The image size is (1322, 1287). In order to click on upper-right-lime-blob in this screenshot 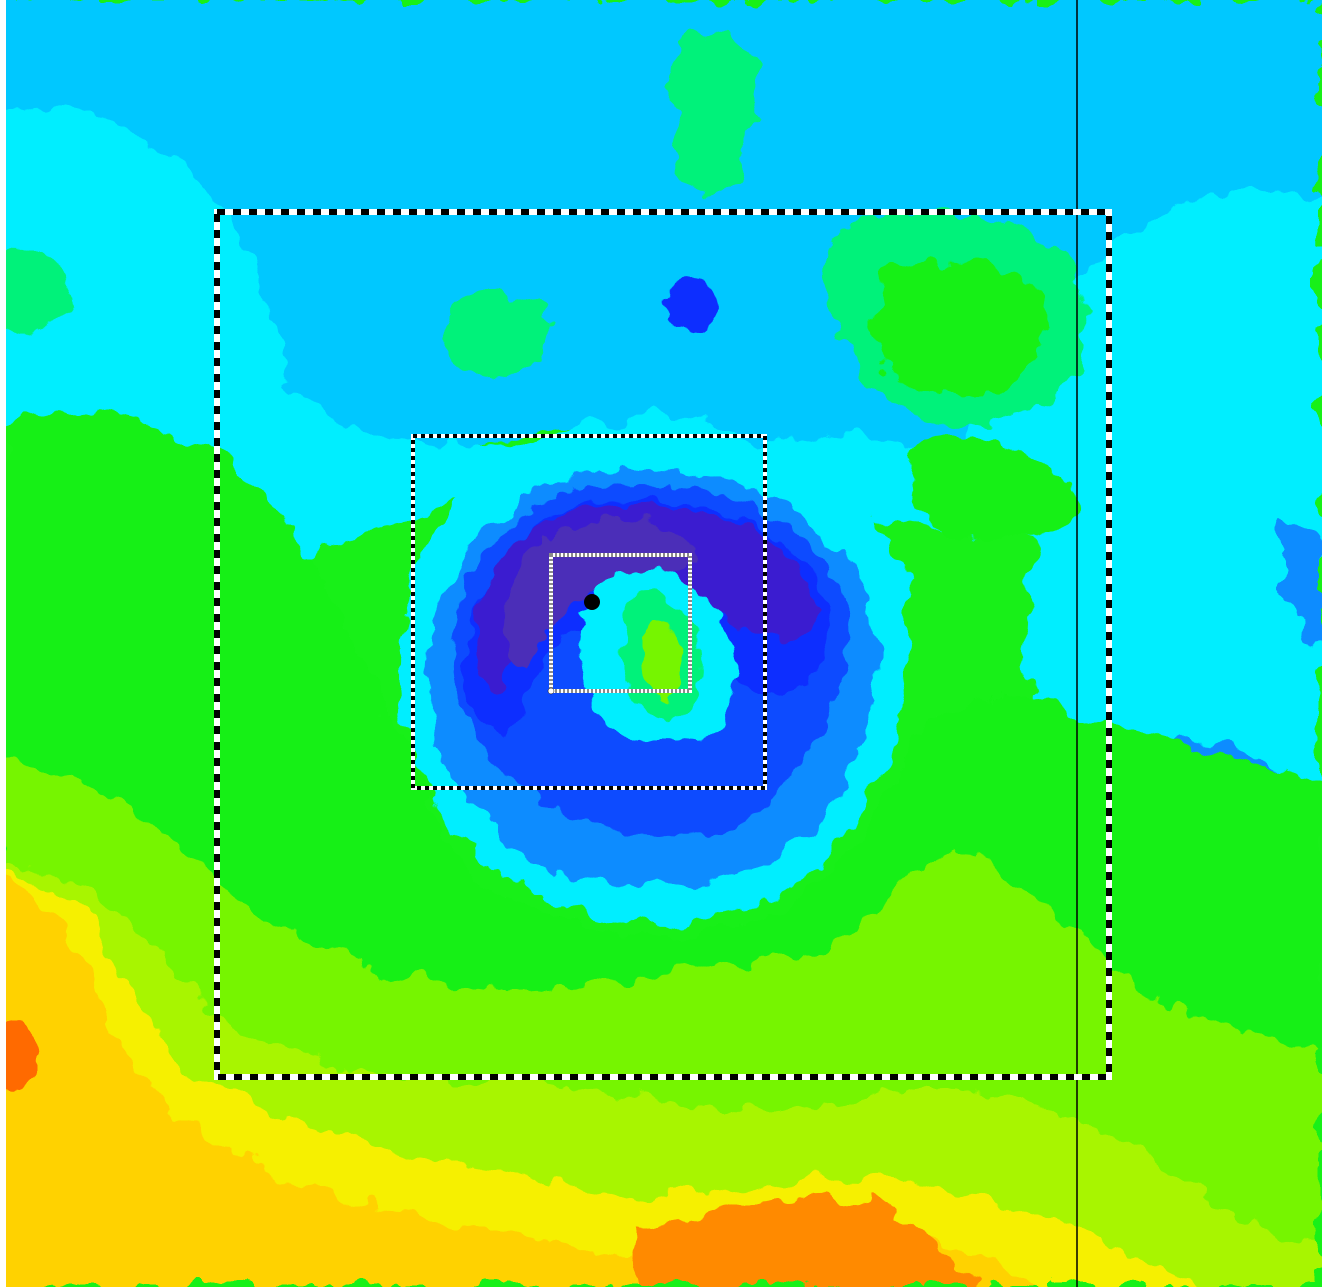, I will do `click(956, 328)`.